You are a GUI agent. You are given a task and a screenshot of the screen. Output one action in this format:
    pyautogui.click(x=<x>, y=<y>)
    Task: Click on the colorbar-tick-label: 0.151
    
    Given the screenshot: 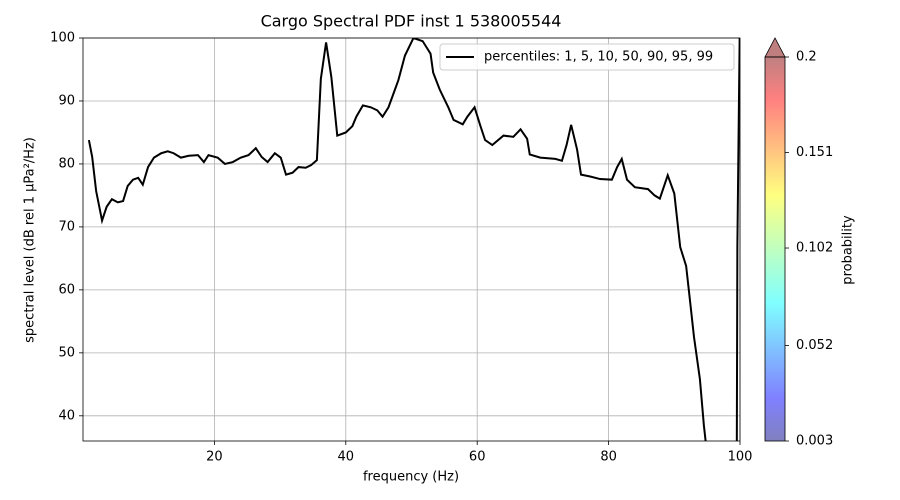 What is the action you would take?
    pyautogui.click(x=814, y=152)
    